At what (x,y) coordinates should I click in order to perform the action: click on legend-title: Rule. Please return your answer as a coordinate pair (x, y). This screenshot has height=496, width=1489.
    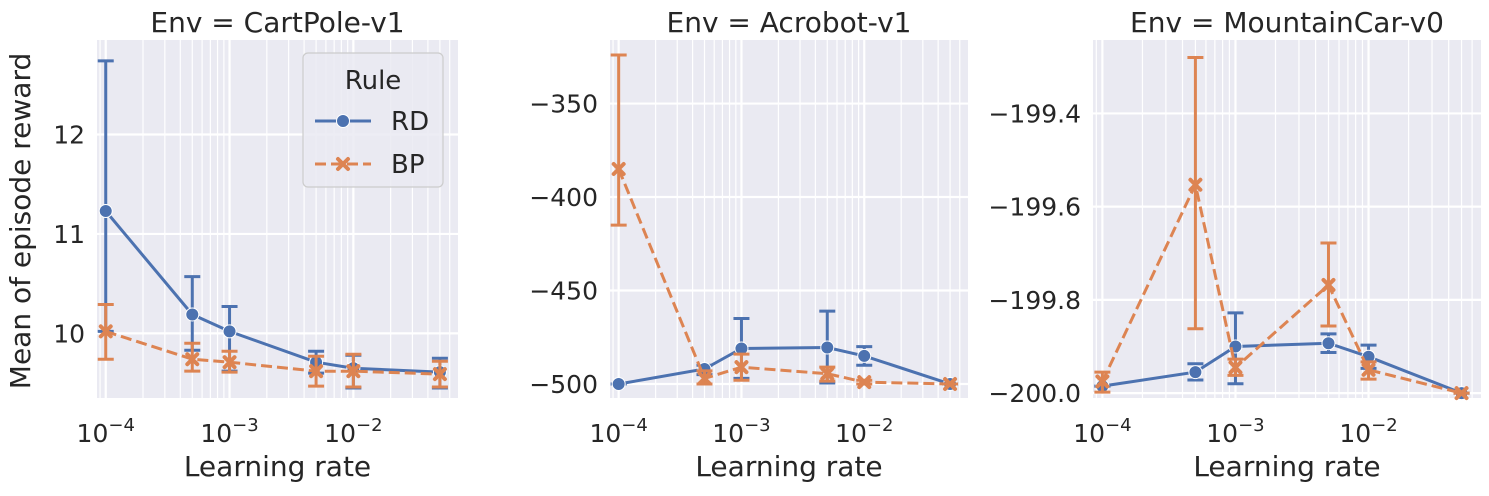
    Looking at the image, I should click on (373, 81).